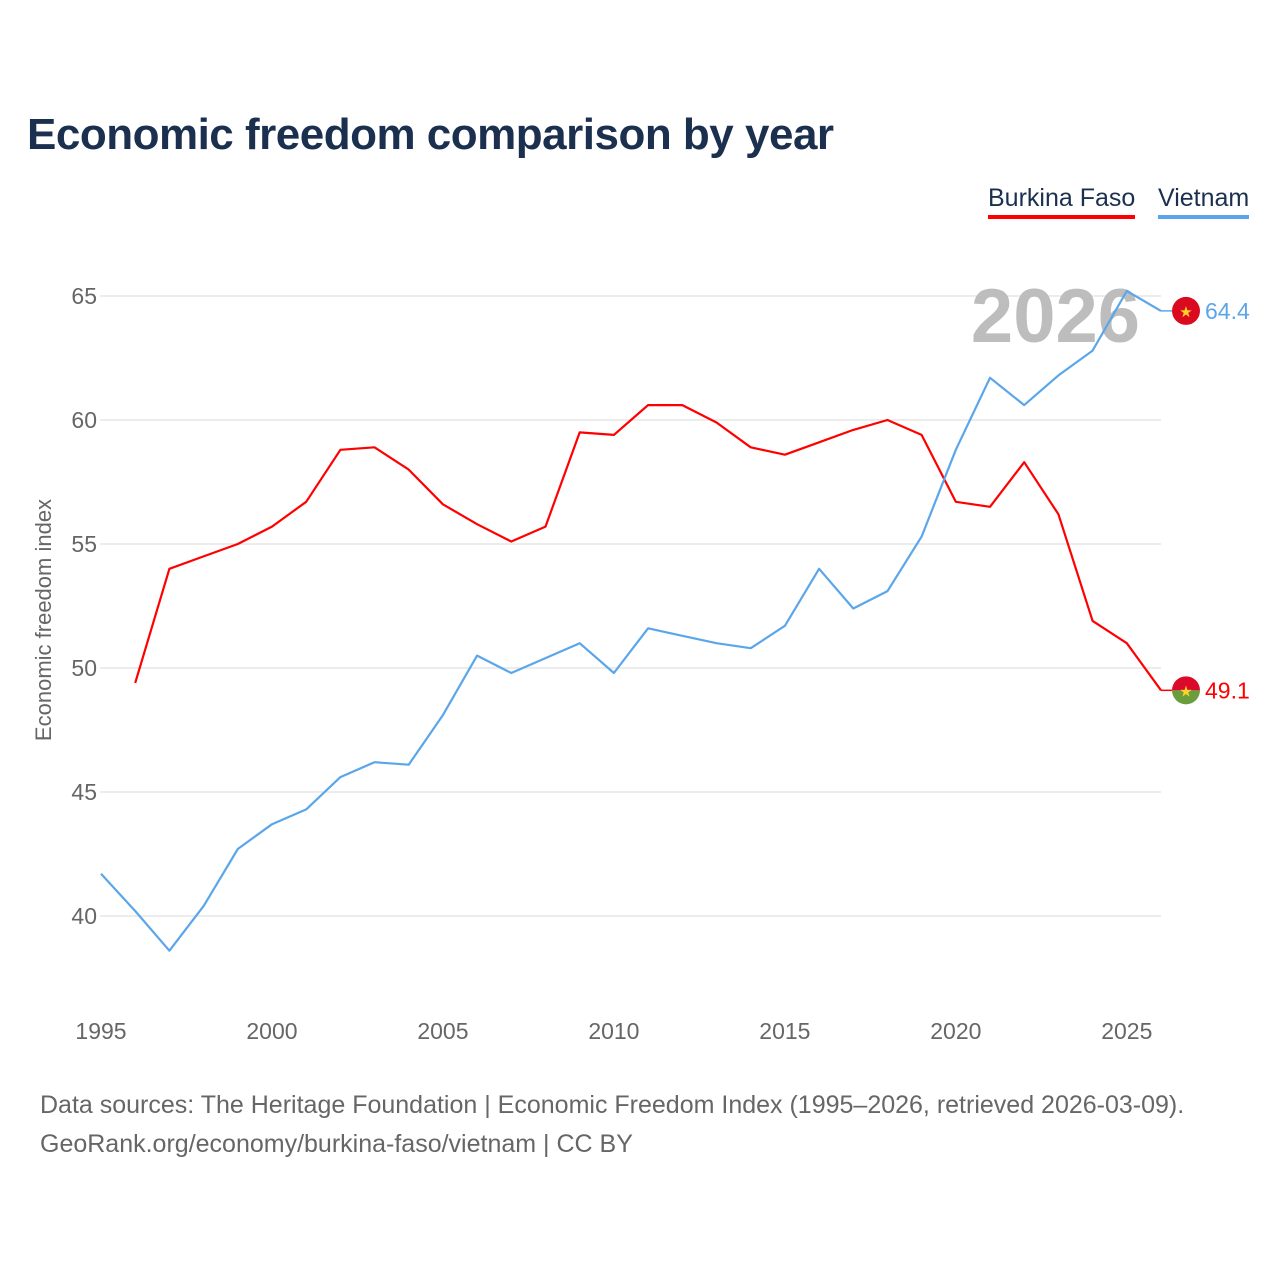 The height and width of the screenshot is (1280, 1280). What do you see at coordinates (43, 620) in the screenshot?
I see `y-axis-label: Economic freedom index` at bounding box center [43, 620].